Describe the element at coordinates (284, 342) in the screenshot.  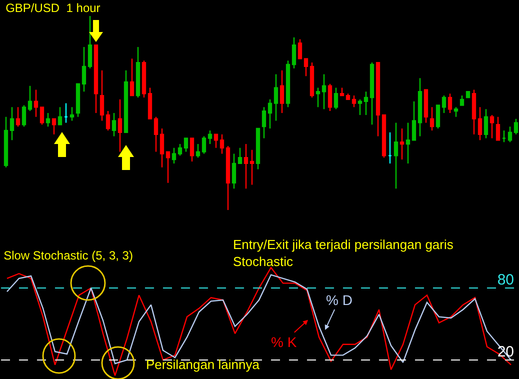
I see `legend-label: % K` at that location.